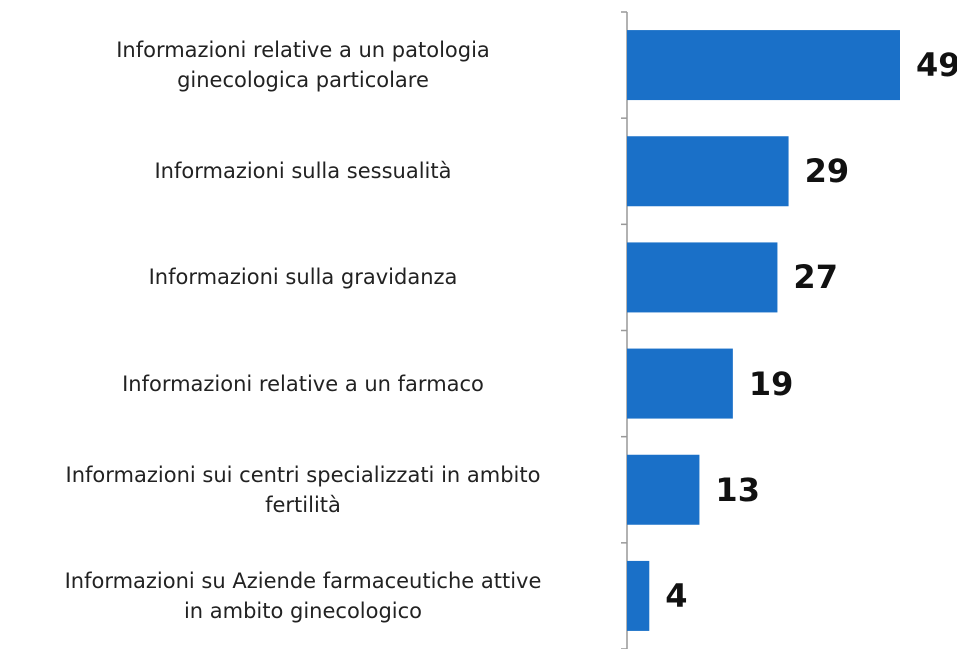  Describe the element at coordinates (827, 171) in the screenshot. I see `value-label: 29` at that location.